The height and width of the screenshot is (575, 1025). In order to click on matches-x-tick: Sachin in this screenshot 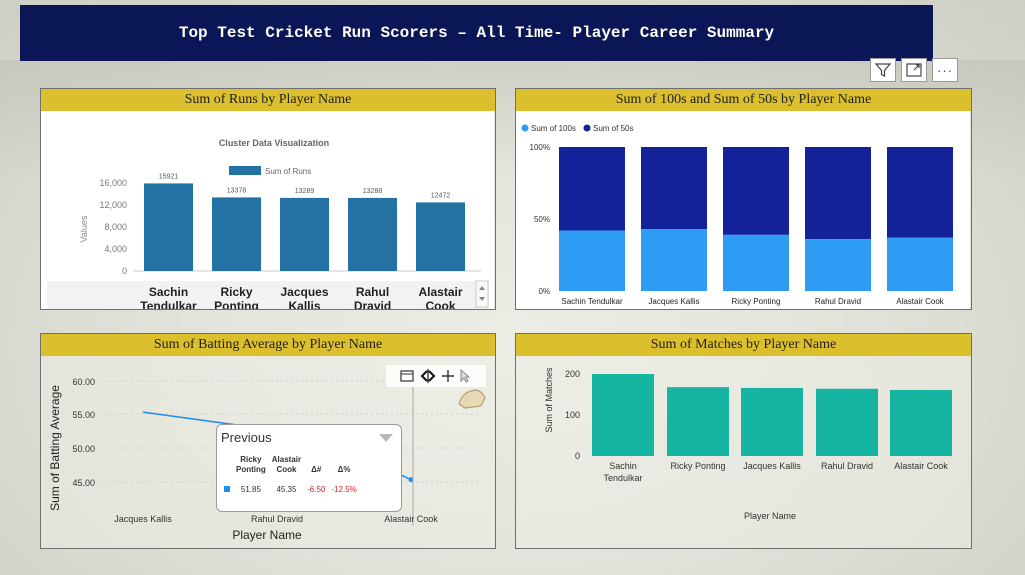, I will do `click(623, 466)`.